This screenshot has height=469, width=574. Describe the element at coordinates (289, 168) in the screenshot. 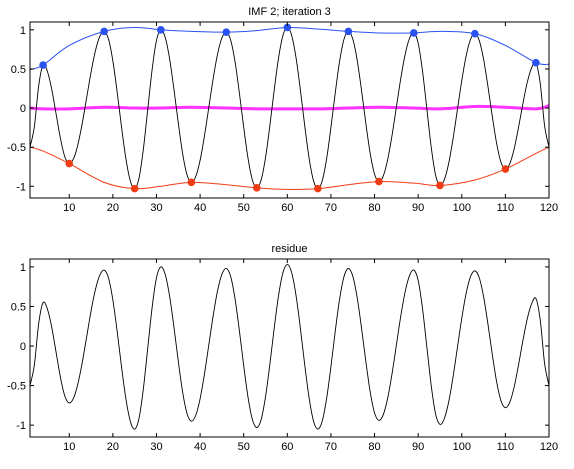

I see `series-line-lower-envelope` at that location.